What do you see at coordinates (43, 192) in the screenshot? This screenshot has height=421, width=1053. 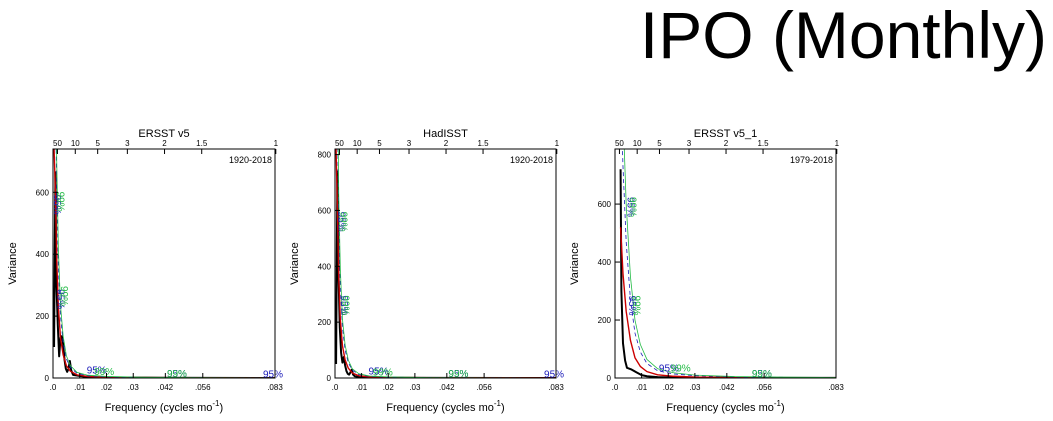 I see `y-tick-label: 600` at bounding box center [43, 192].